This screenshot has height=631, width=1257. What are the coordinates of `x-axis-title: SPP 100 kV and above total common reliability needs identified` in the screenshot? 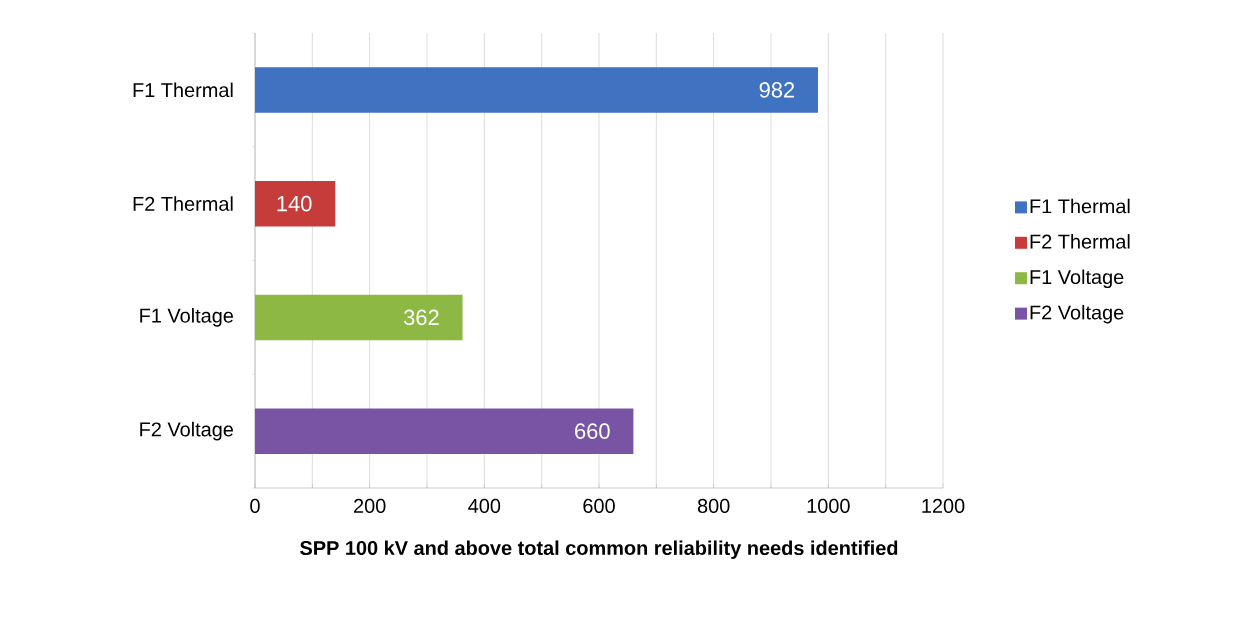 It's located at (599, 550).